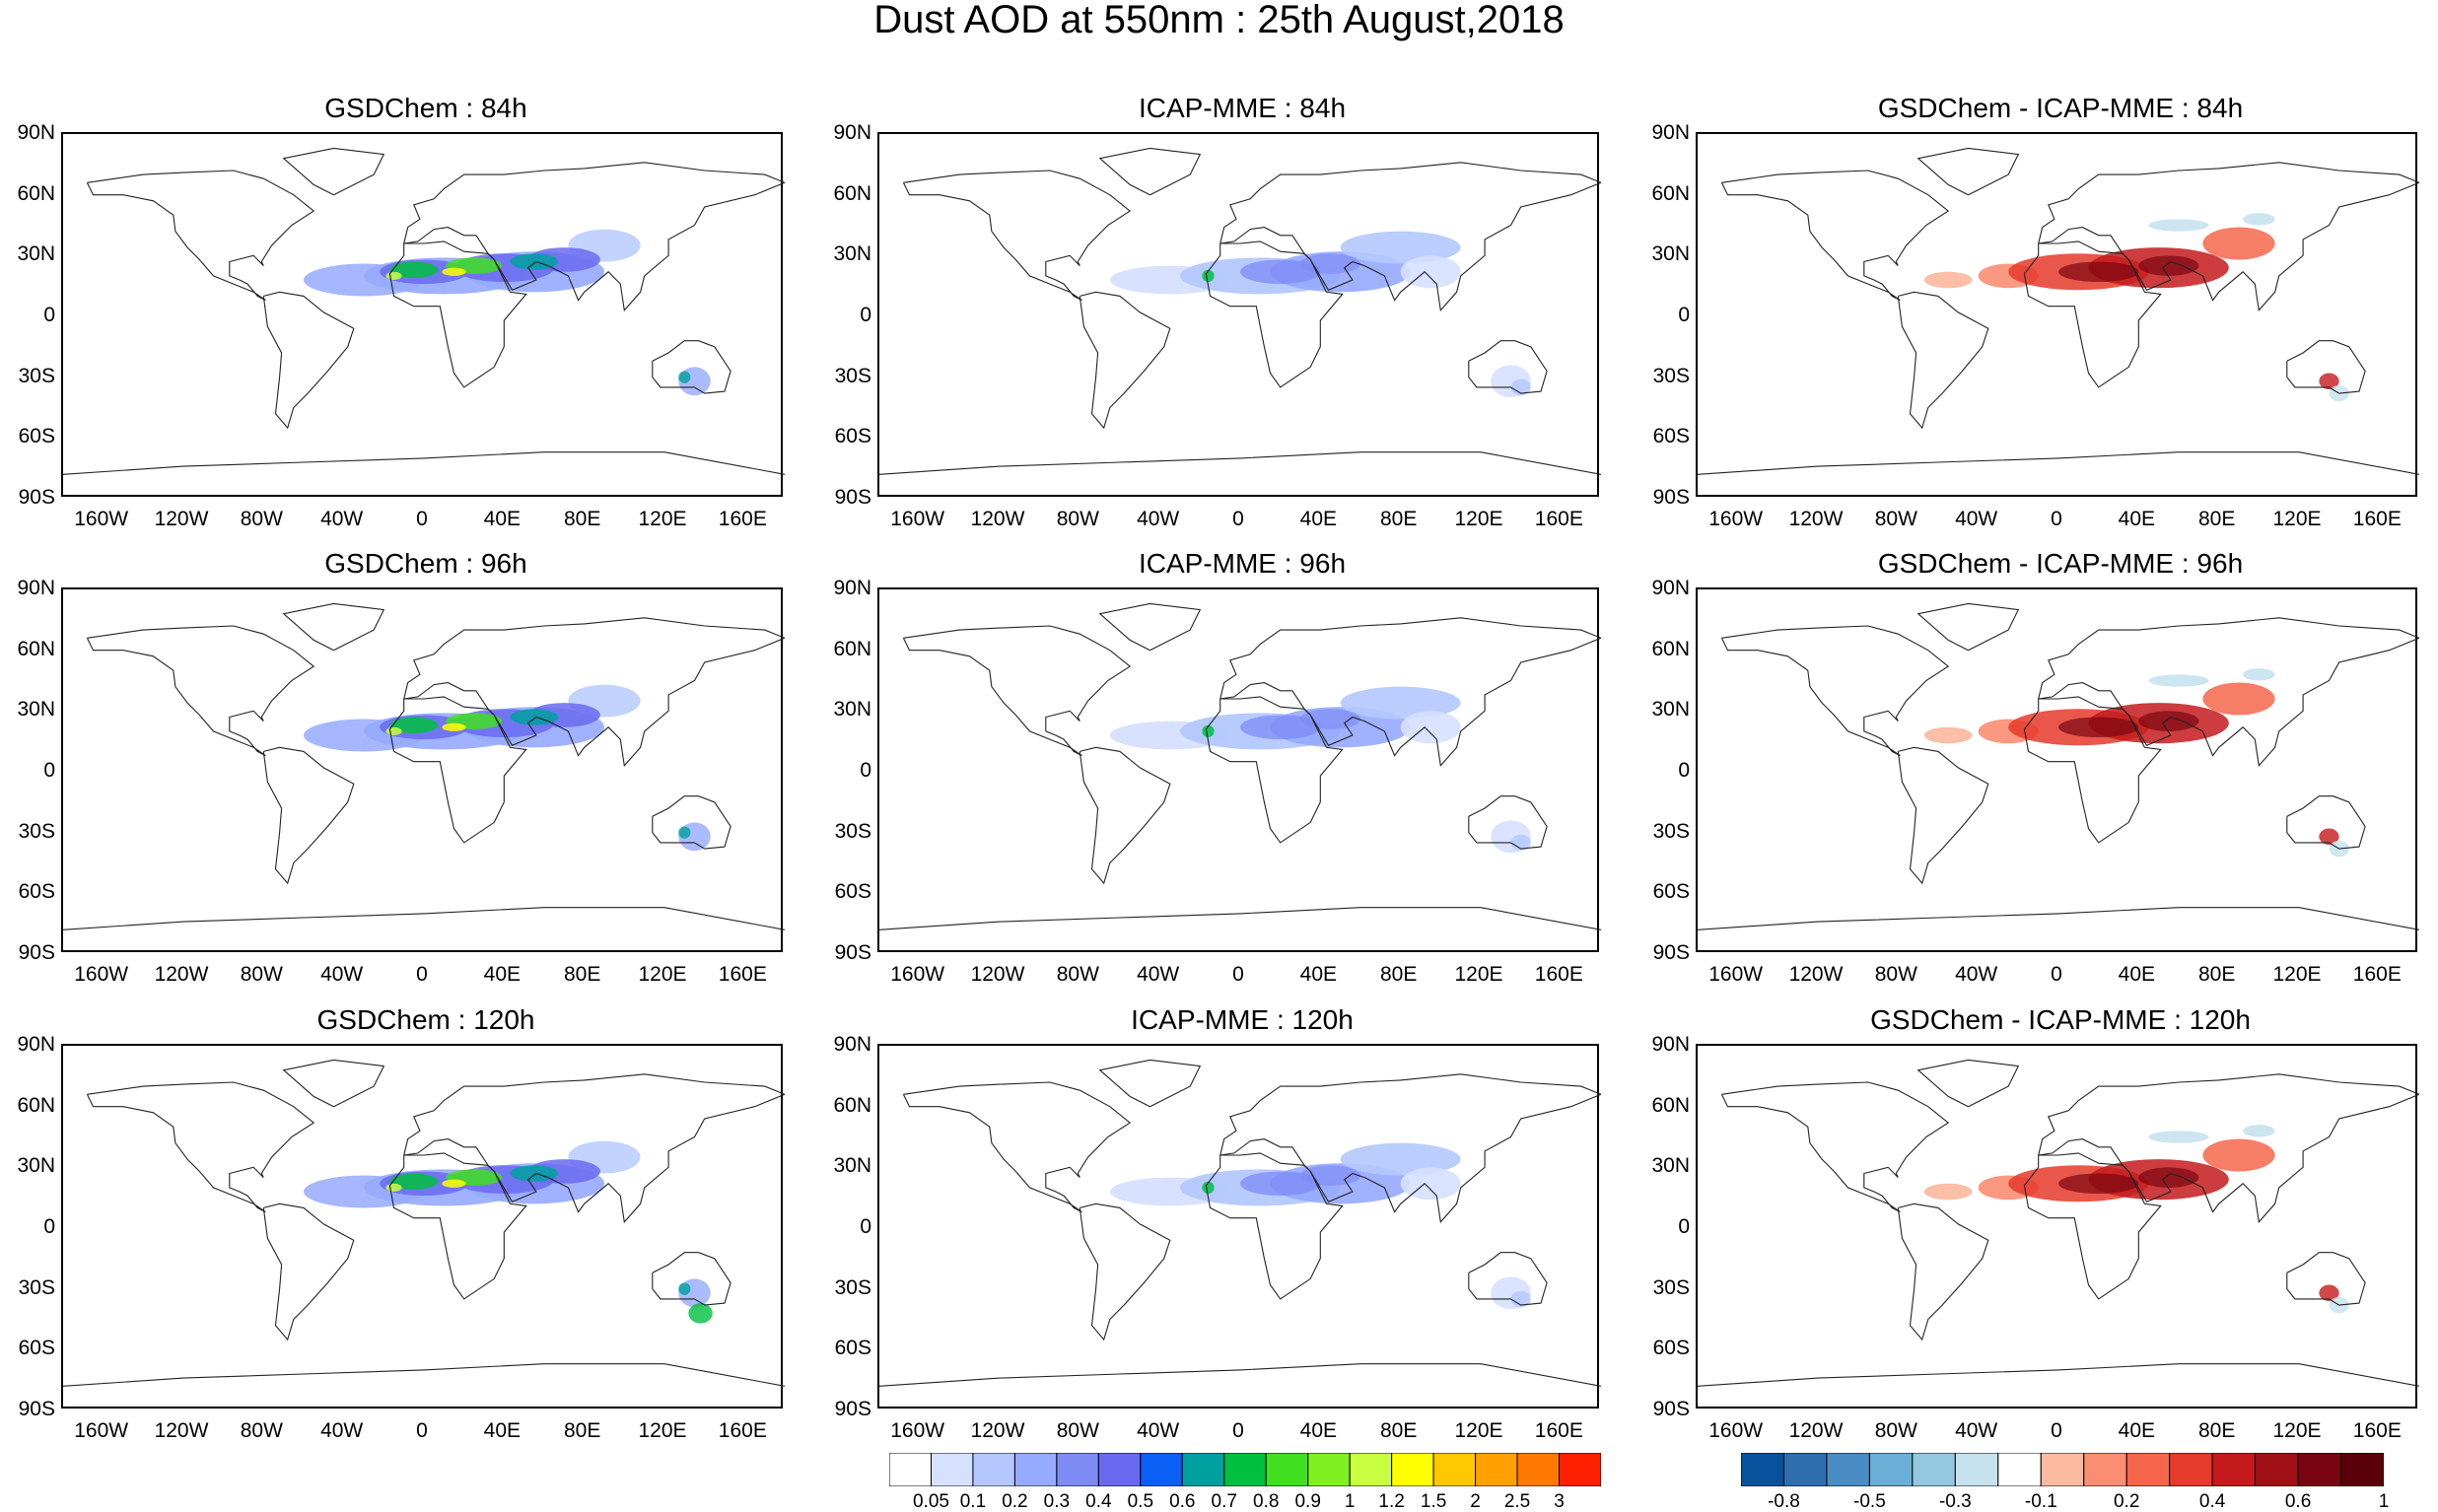  I want to click on colorbar-label: 1.5, so click(1433, 1502).